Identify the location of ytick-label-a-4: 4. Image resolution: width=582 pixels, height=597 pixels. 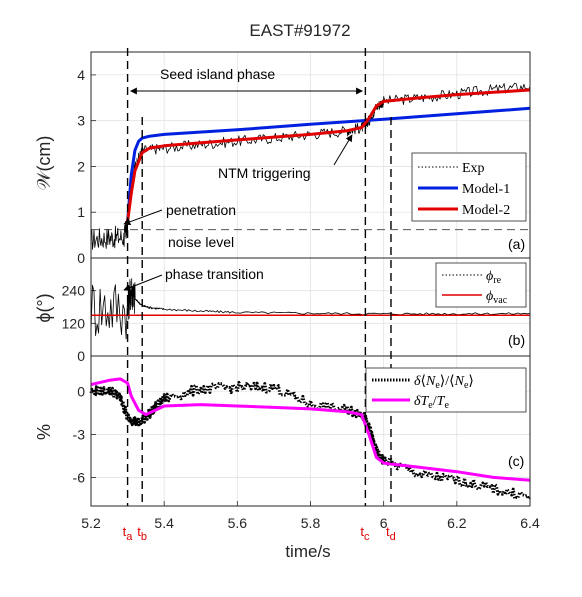
(81, 75).